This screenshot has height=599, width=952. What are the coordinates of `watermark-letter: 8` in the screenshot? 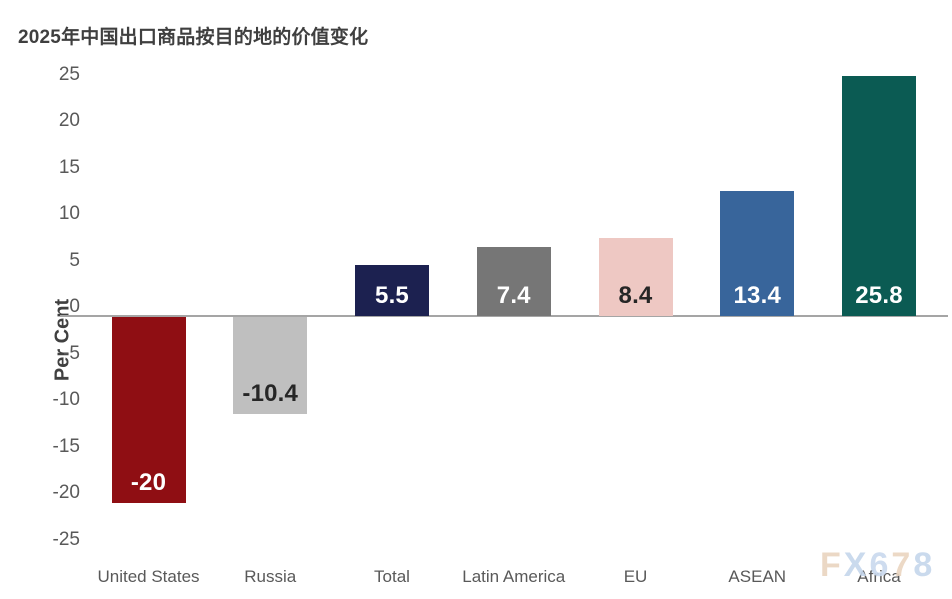 It's located at (924, 565).